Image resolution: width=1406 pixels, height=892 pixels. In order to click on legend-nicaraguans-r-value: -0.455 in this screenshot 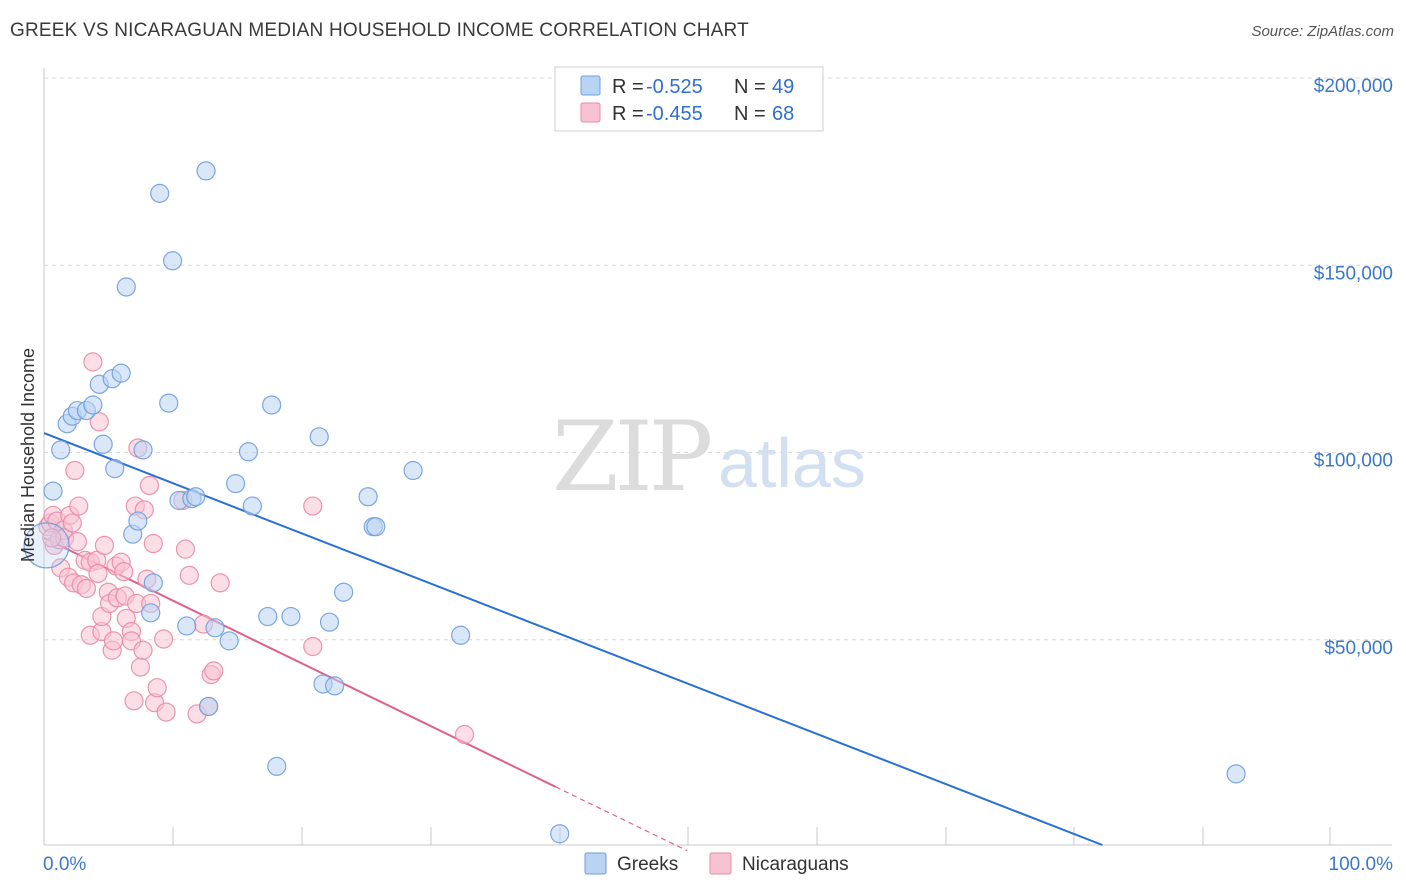, I will do `click(674, 114)`.